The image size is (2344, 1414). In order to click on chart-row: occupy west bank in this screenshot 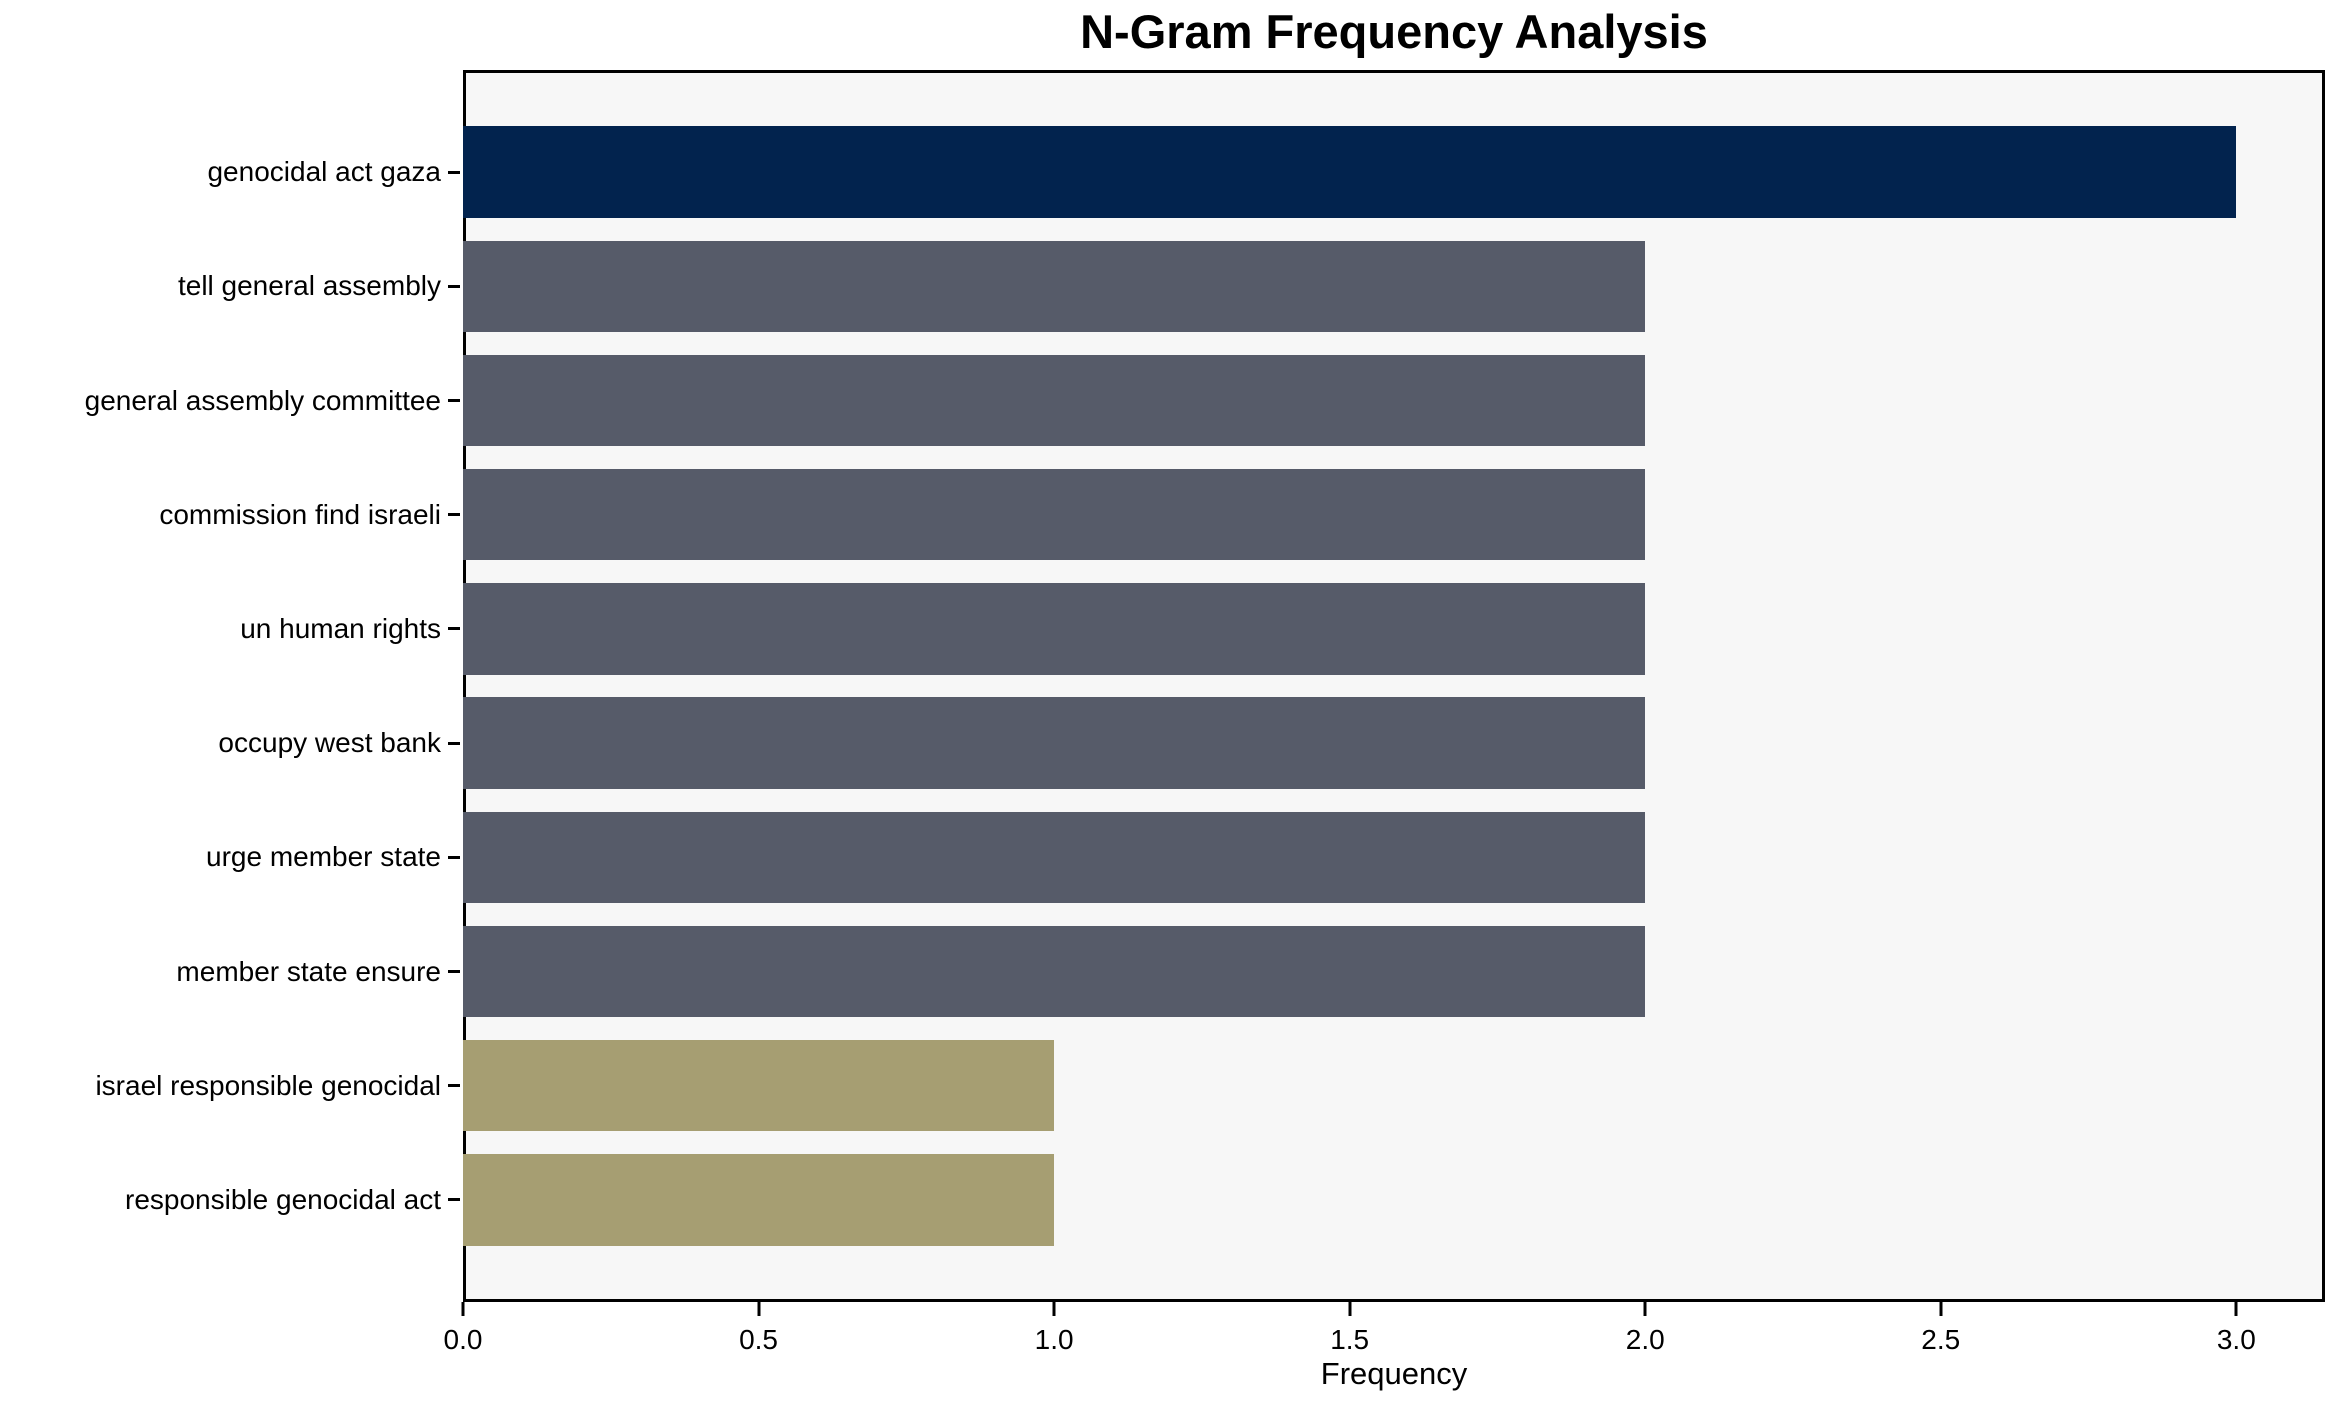, I will do `click(1162, 743)`.